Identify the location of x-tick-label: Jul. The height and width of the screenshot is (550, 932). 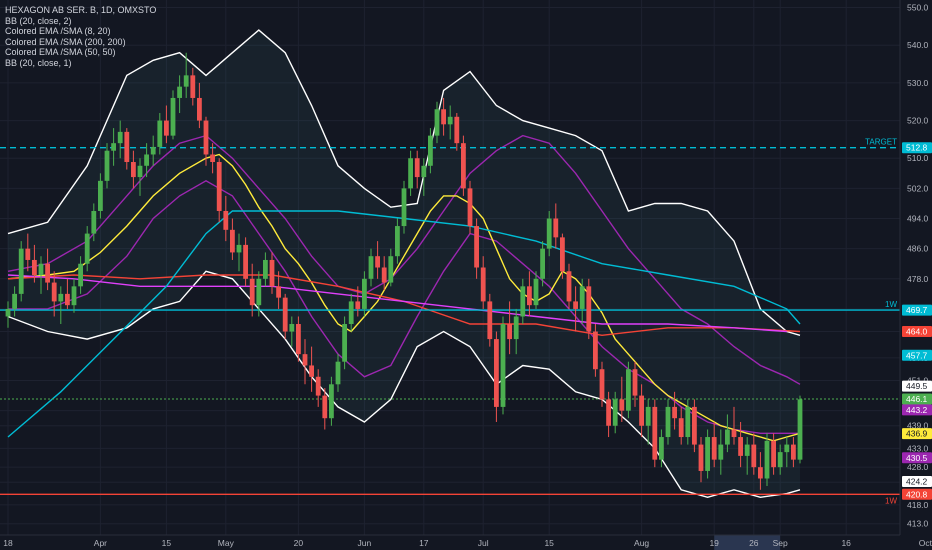
(483, 543).